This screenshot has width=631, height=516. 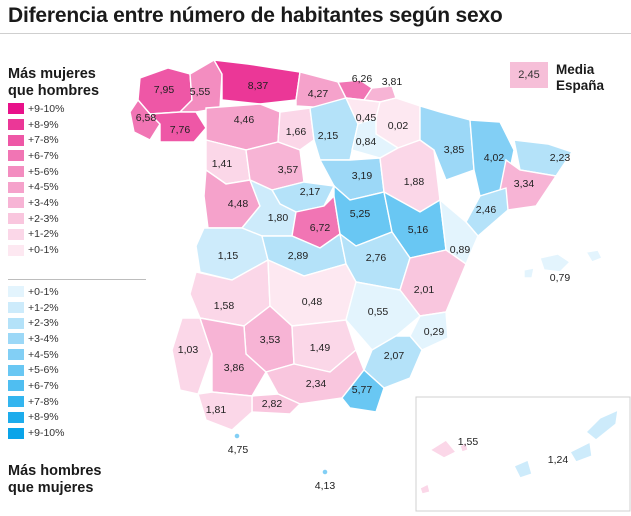 I want to click on province-value-las-palmas: 1,24, so click(x=558, y=460).